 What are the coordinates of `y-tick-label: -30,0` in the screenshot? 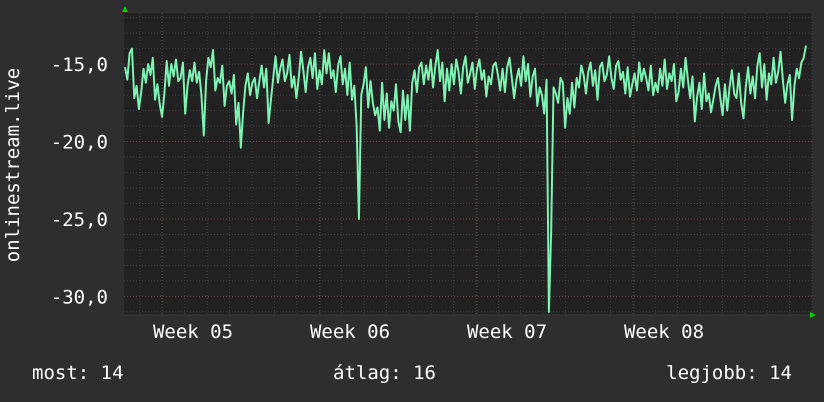 It's located at (79, 297).